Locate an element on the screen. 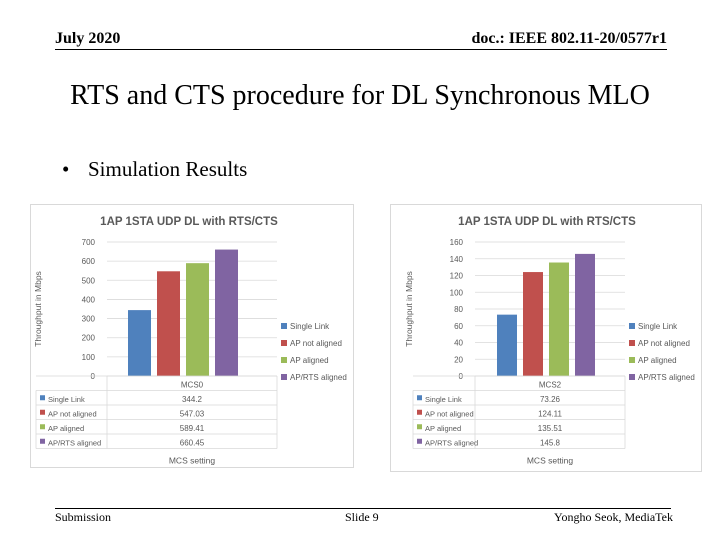 This screenshot has height=540, width=720. chart-1-ytick-label: 200 is located at coordinates (89, 338).